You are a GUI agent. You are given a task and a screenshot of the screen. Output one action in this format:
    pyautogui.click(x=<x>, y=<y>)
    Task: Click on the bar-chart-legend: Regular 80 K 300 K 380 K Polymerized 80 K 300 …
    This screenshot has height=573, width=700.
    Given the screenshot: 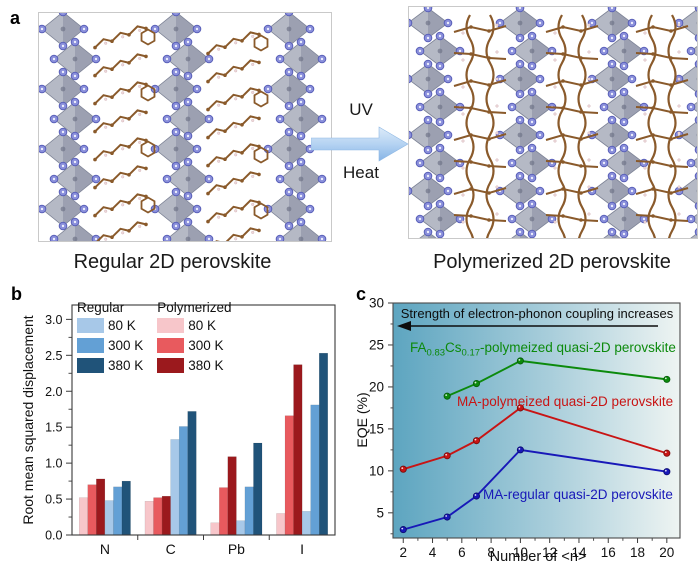 What is the action you would take?
    pyautogui.click(x=154, y=339)
    